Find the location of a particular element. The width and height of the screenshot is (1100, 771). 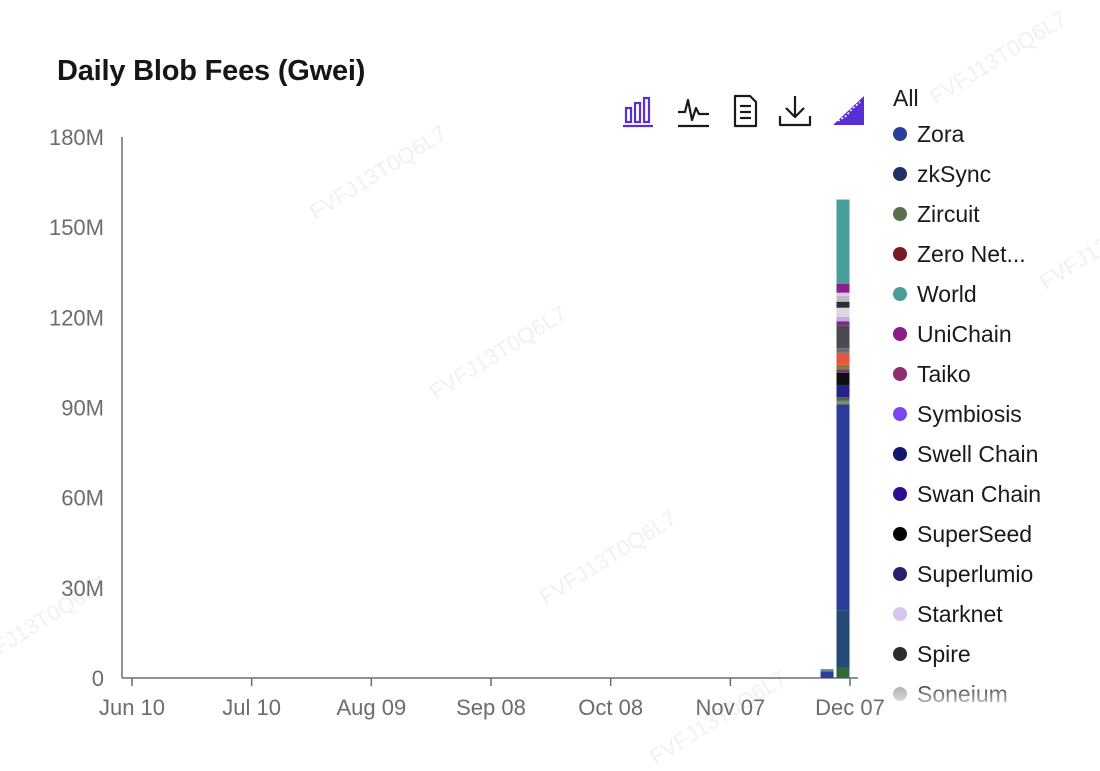

legend-item-label: Swell Chain is located at coordinates (978, 453).